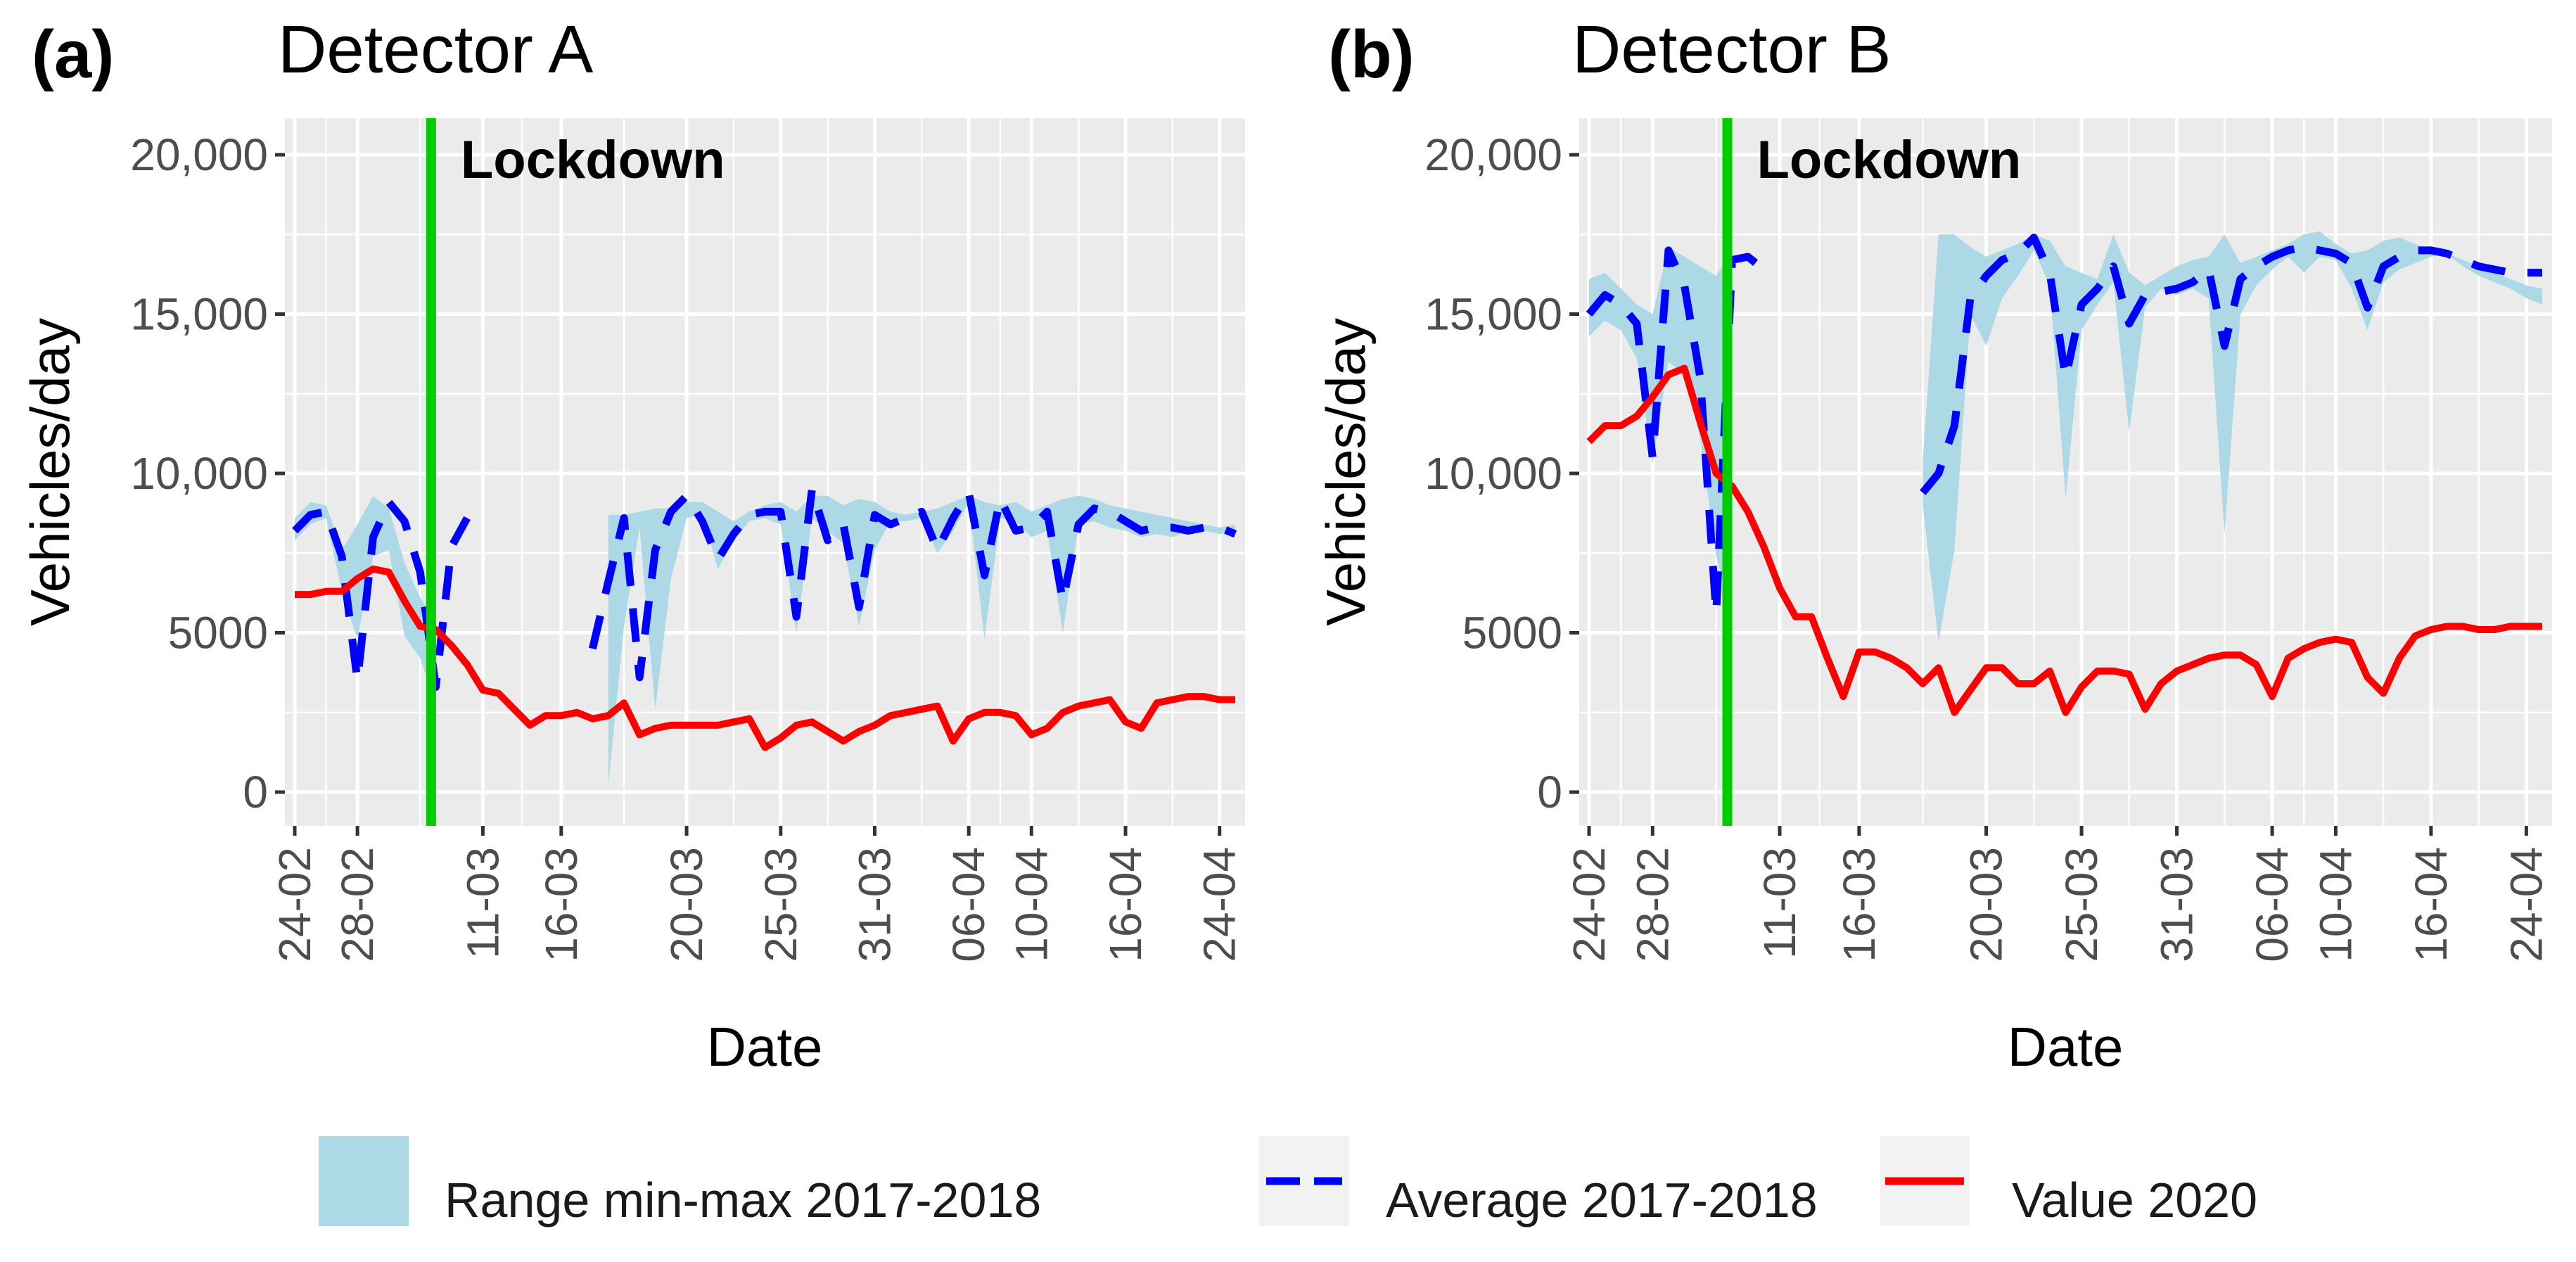 The height and width of the screenshot is (1262, 2576). I want to click on panel-a-x-tick-label: 16-03, so click(561, 904).